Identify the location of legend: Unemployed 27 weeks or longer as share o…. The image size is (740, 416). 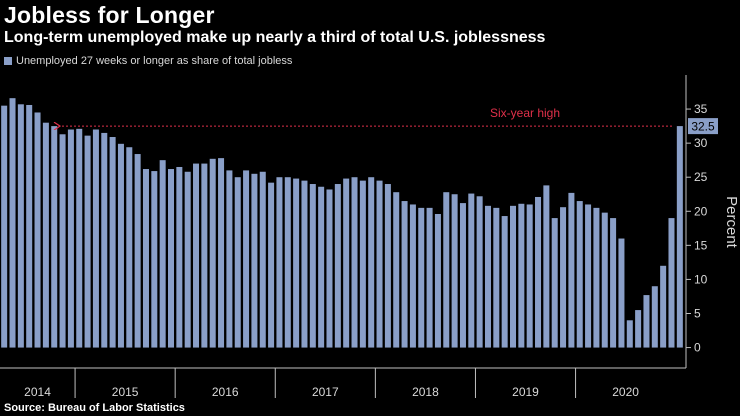
(148, 61).